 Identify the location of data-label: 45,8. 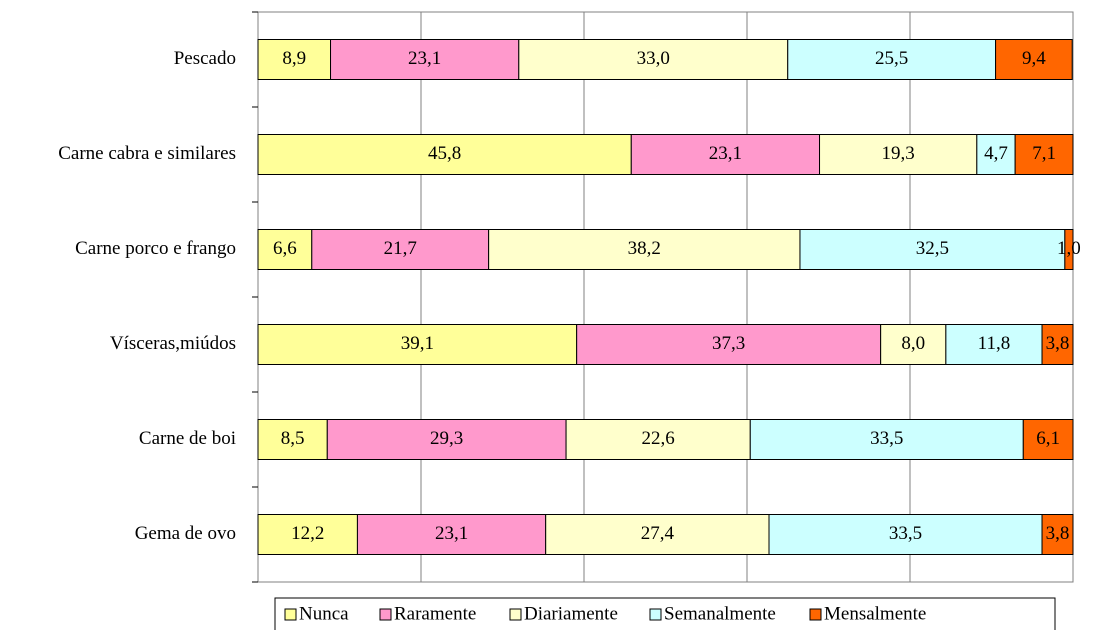
(444, 153).